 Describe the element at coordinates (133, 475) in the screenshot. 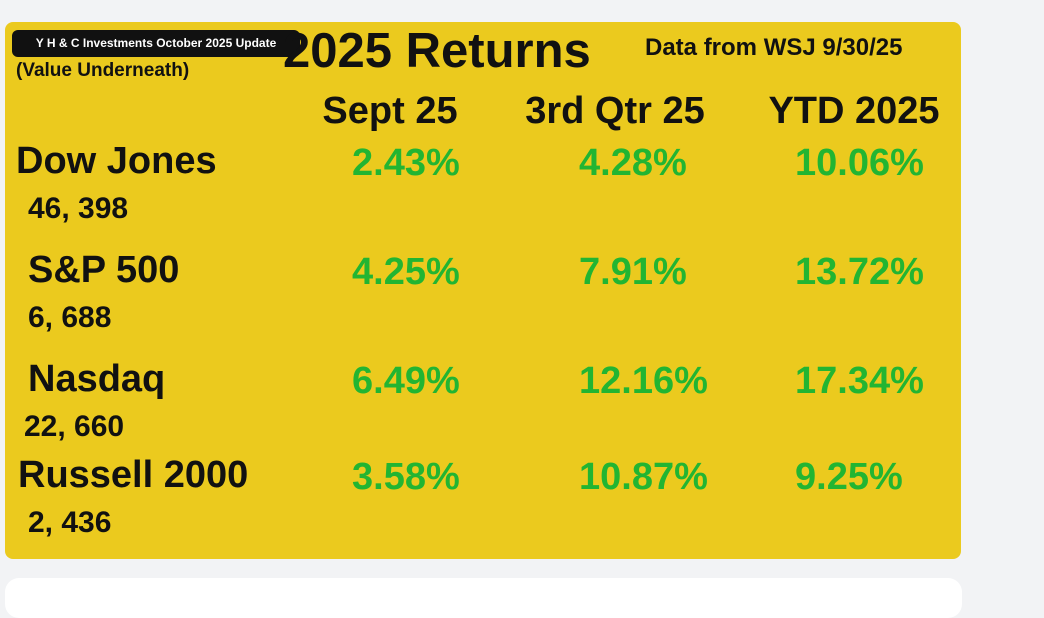

I see `index-name: Russell 2000` at that location.